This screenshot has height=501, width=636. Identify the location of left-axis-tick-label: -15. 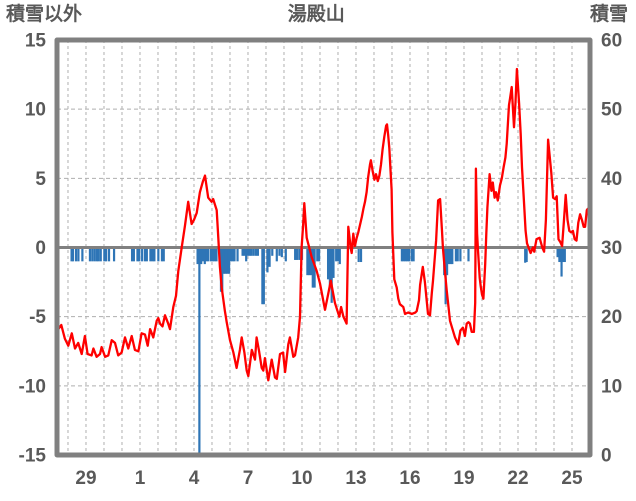
(33, 456).